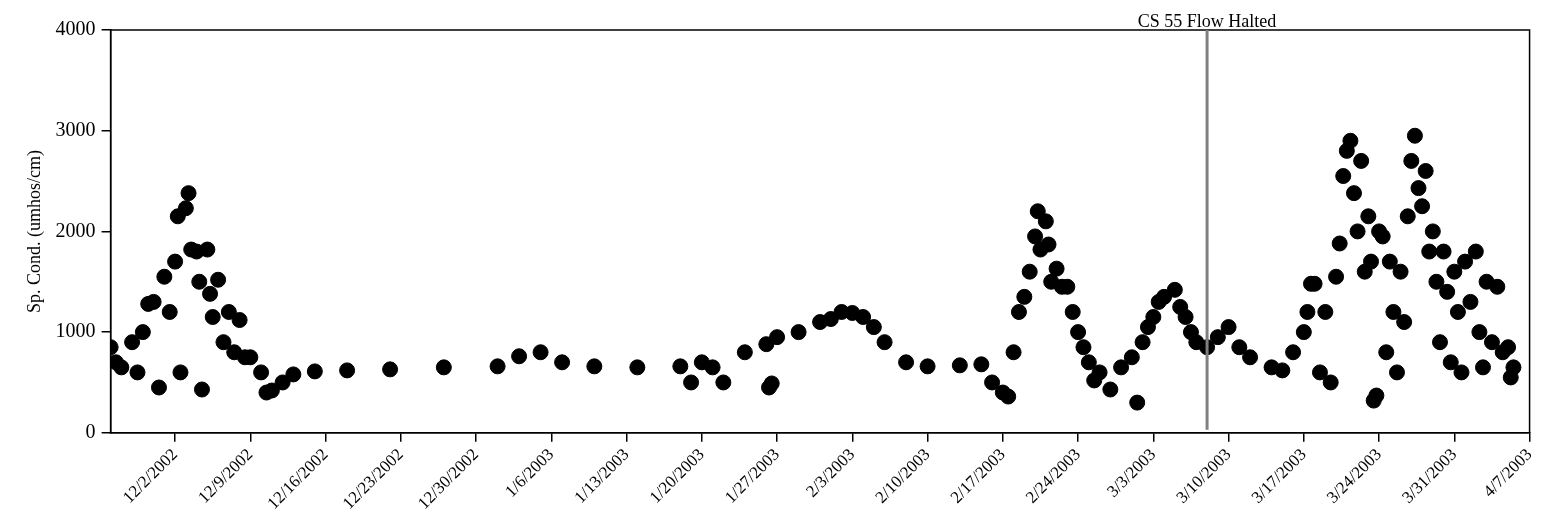 The height and width of the screenshot is (521, 1547). Describe the element at coordinates (34, 231) in the screenshot. I see `y-axis-title: Sp. Cond. (umhos/cm)` at that location.